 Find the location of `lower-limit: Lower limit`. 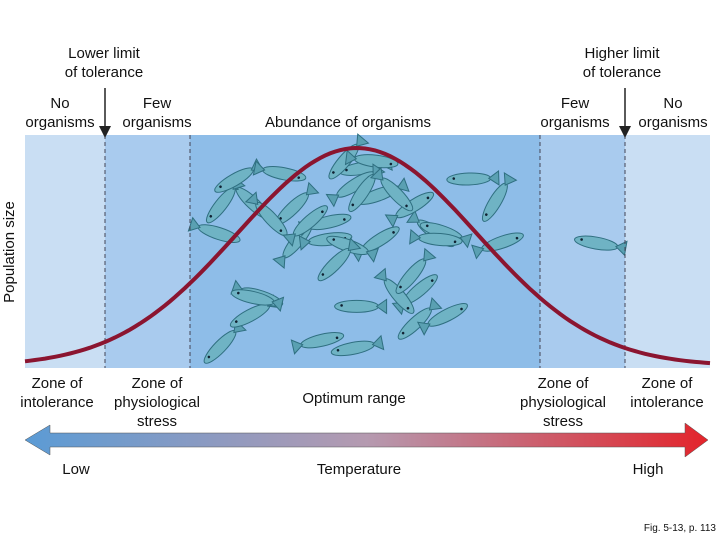

lower-limit: Lower limit is located at coordinates (104, 53).